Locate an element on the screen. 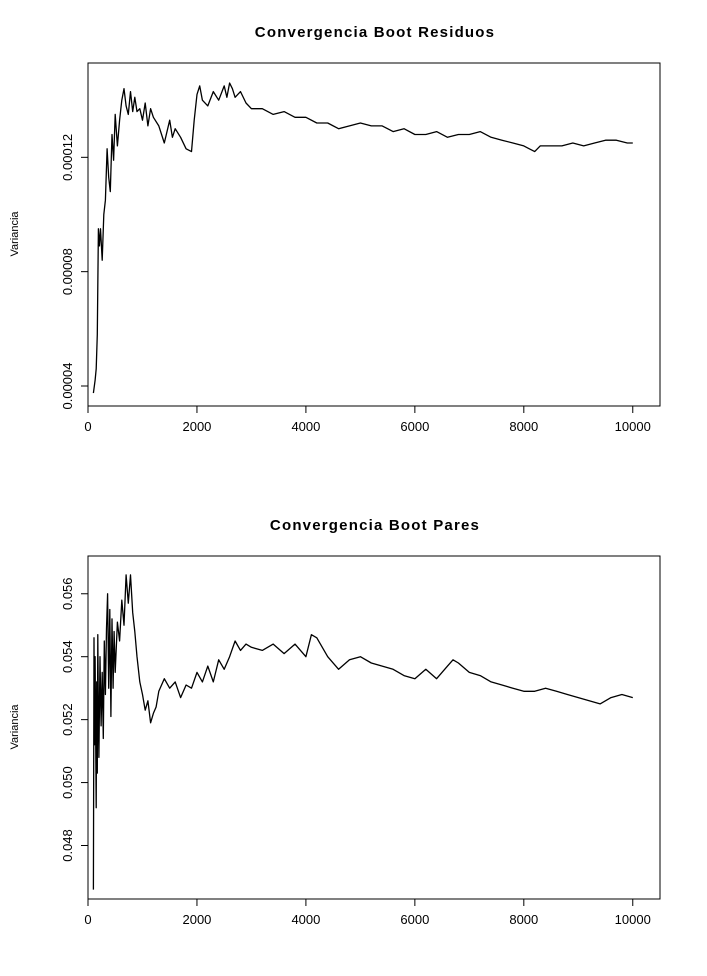 Image resolution: width=707 pixels, height=976 pixels. y-tick-label: 0.052 is located at coordinates (67, 719).